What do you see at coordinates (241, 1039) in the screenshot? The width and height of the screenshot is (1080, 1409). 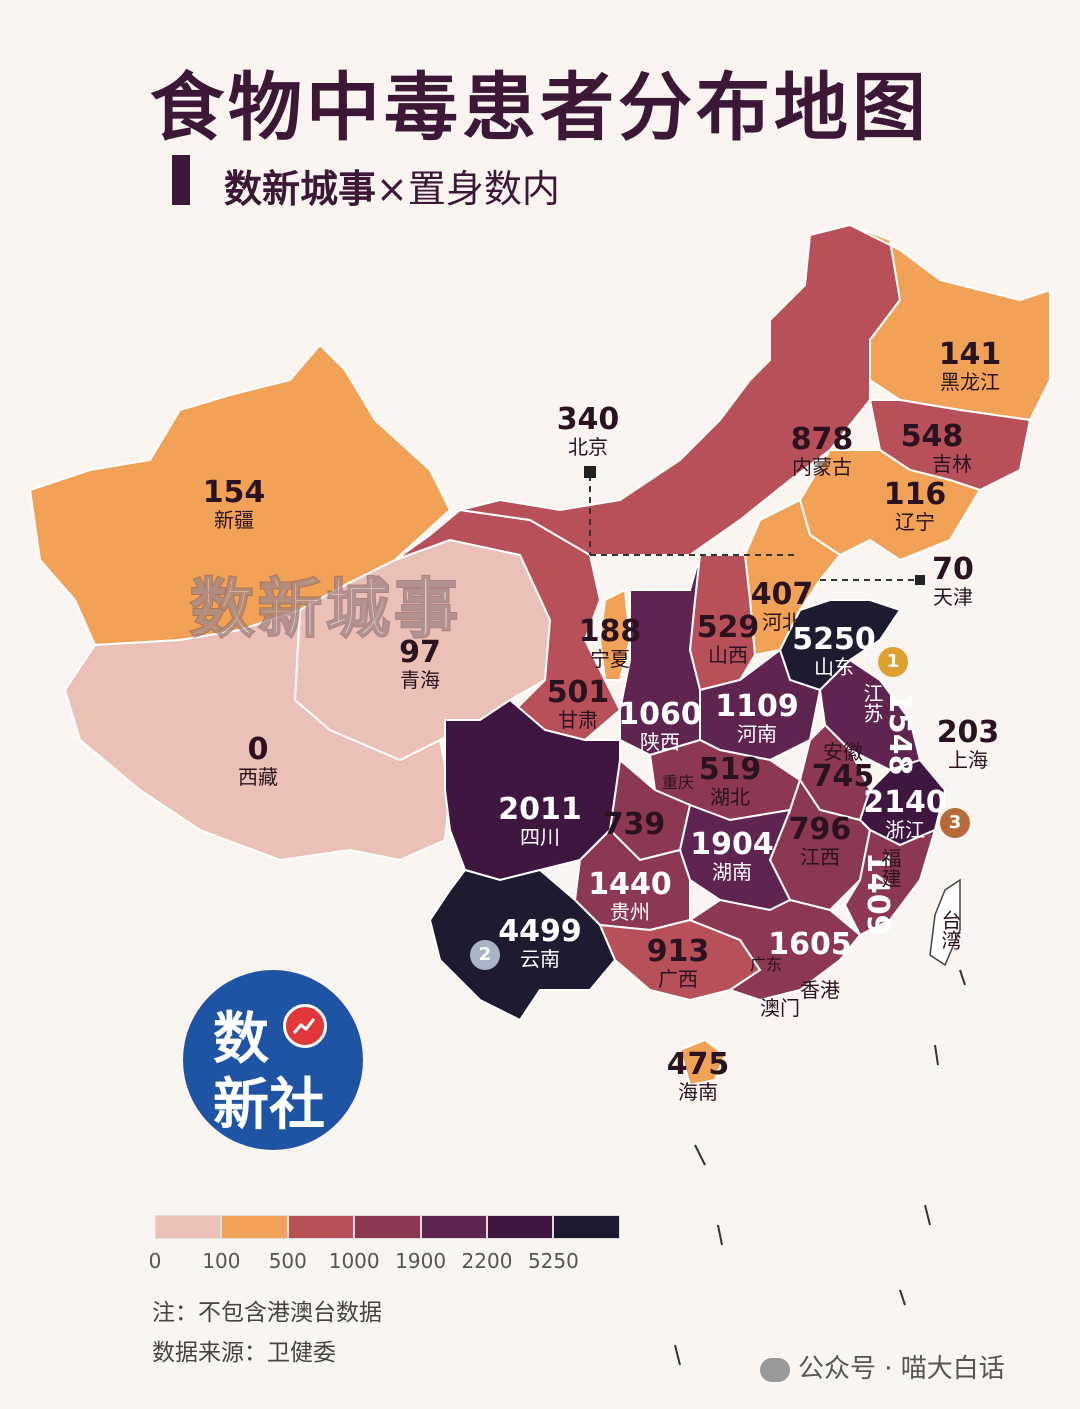 I see `logo-text-1: 数` at bounding box center [241, 1039].